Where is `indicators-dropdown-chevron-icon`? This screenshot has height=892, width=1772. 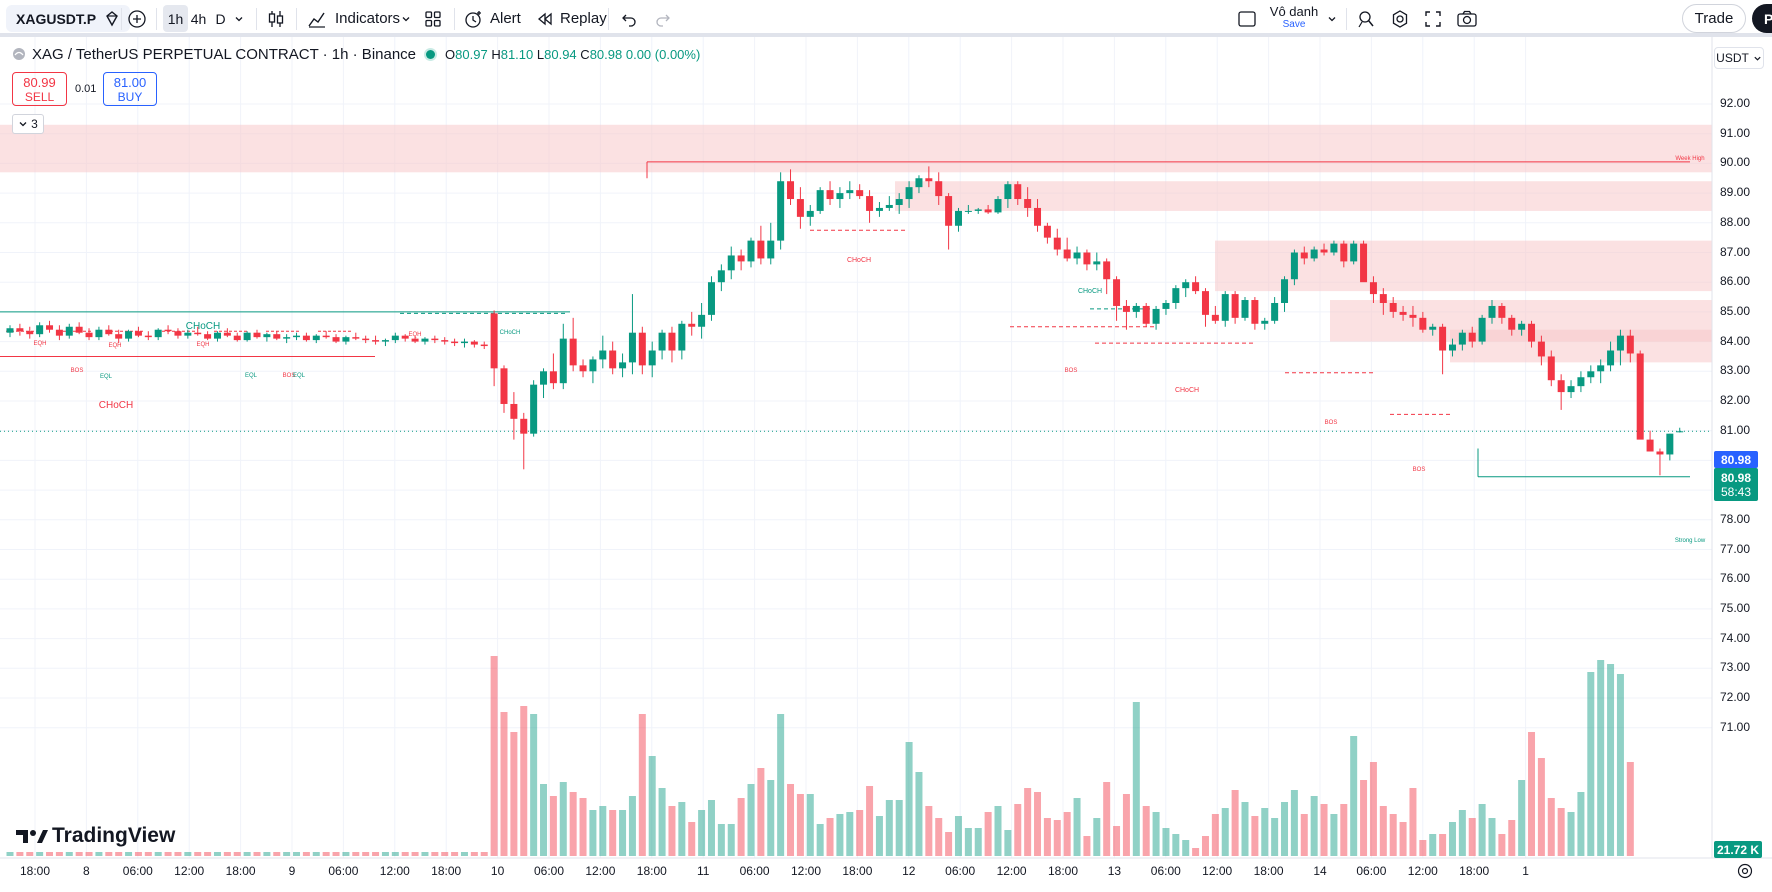 indicators-dropdown-chevron-icon is located at coordinates (406, 18).